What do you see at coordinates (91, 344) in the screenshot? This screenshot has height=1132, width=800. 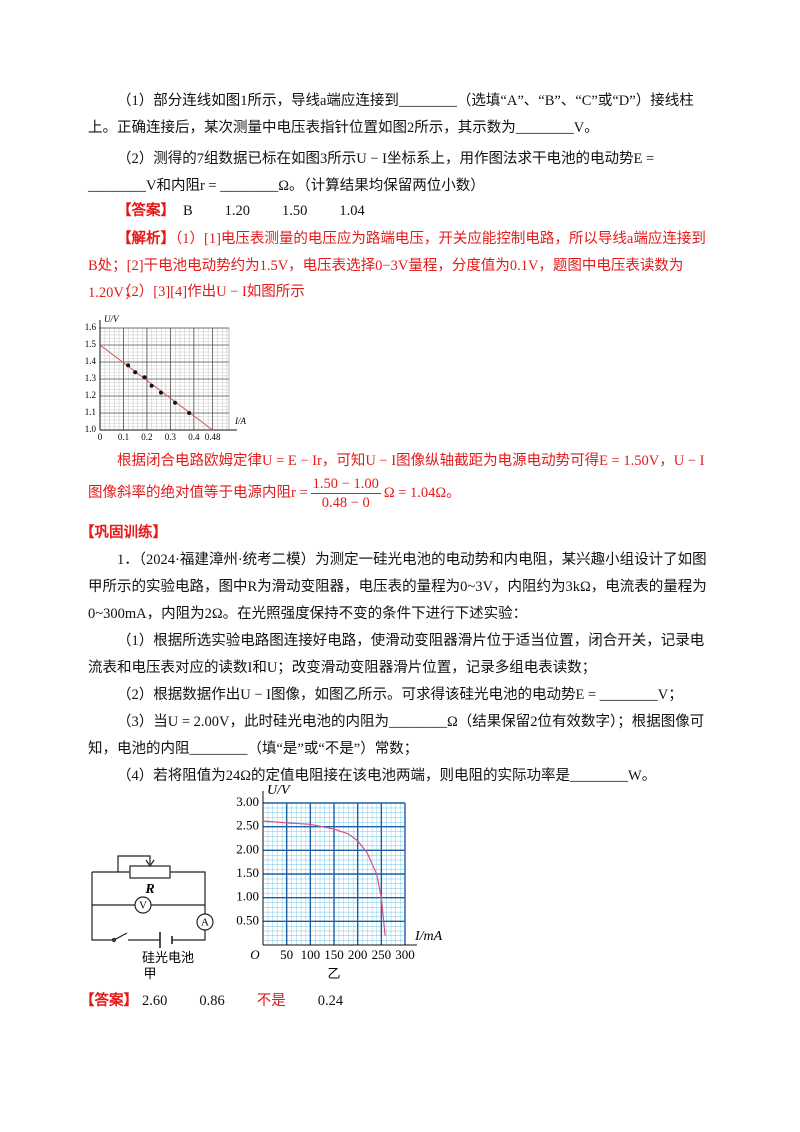 I see `y-tick-label: 1.5` at bounding box center [91, 344].